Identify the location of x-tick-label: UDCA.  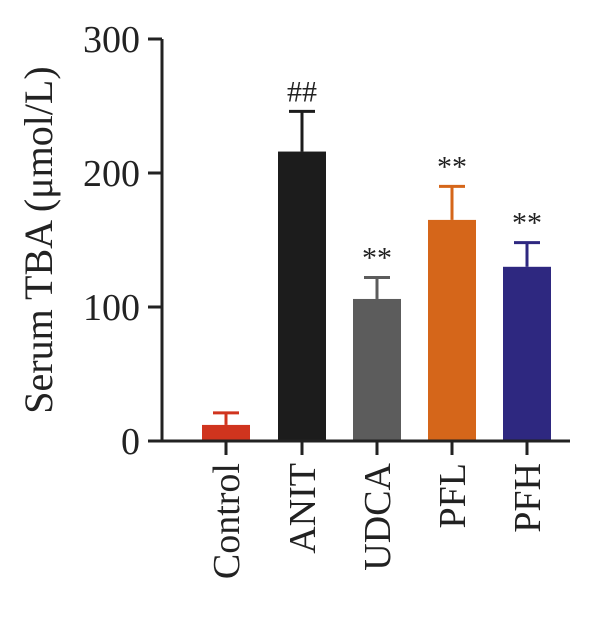
(378, 516).